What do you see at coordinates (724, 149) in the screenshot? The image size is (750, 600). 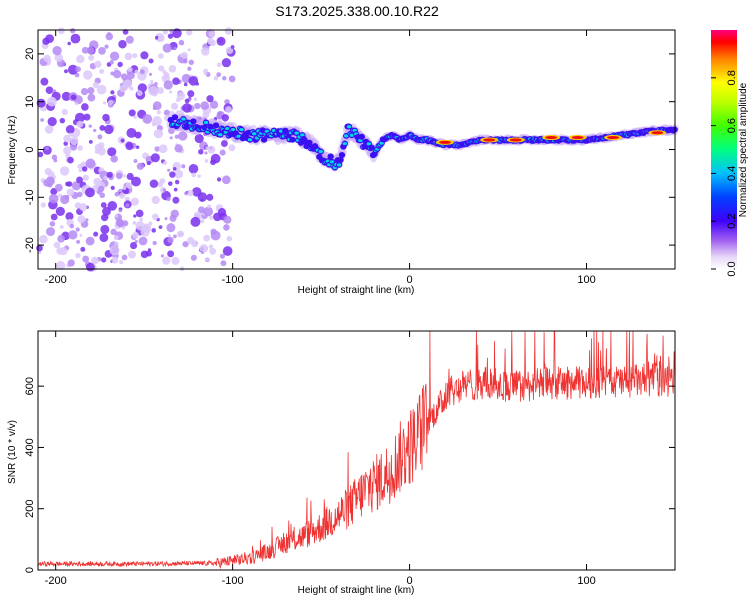 I see `colorbar-gradient` at bounding box center [724, 149].